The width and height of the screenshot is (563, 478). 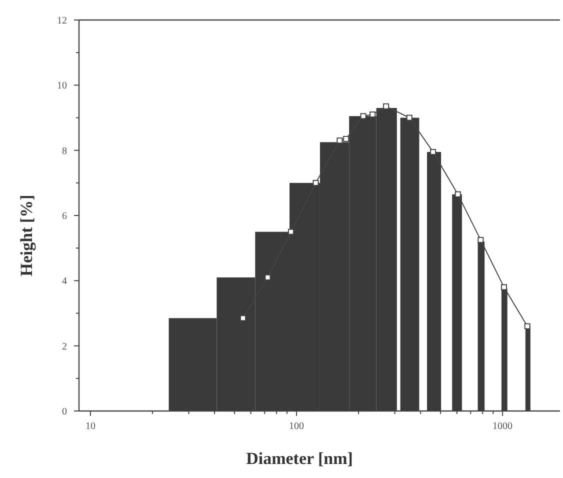 I want to click on y-tick-label: 6, so click(x=64, y=216).